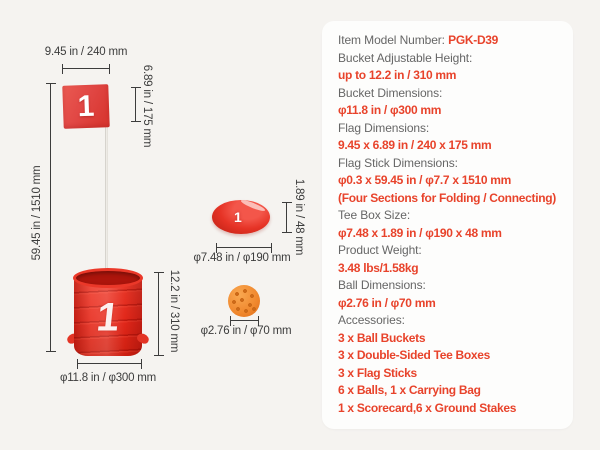  Describe the element at coordinates (106, 210) in the screenshot. I see `flag-stick-graphic` at that location.